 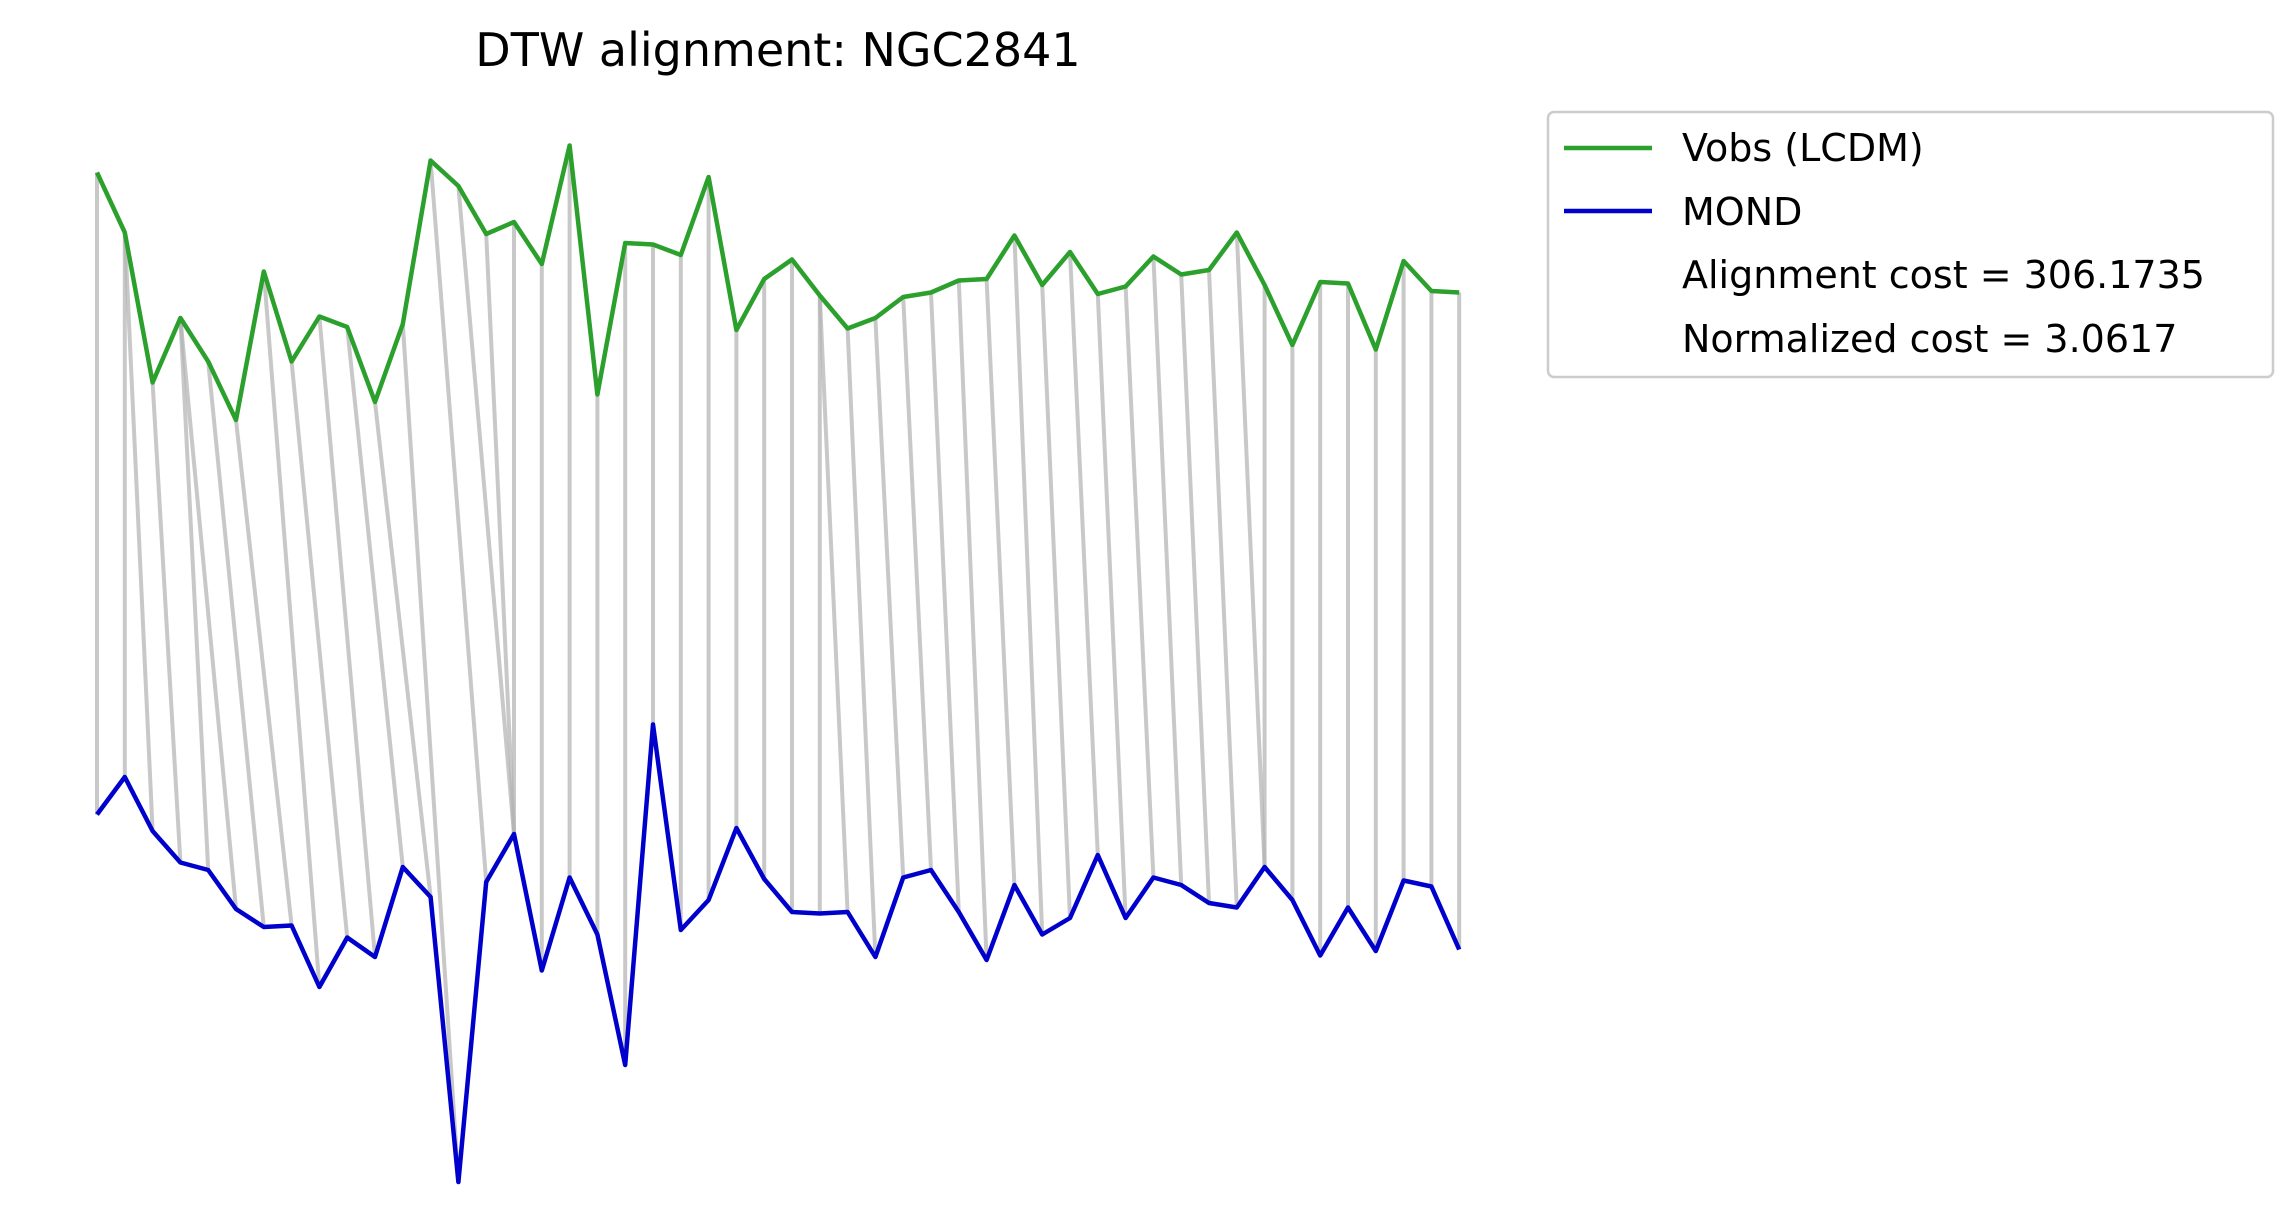 I want to click on legend-alignment-cost: Alignment cost = 306.1735, so click(x=1943, y=275).